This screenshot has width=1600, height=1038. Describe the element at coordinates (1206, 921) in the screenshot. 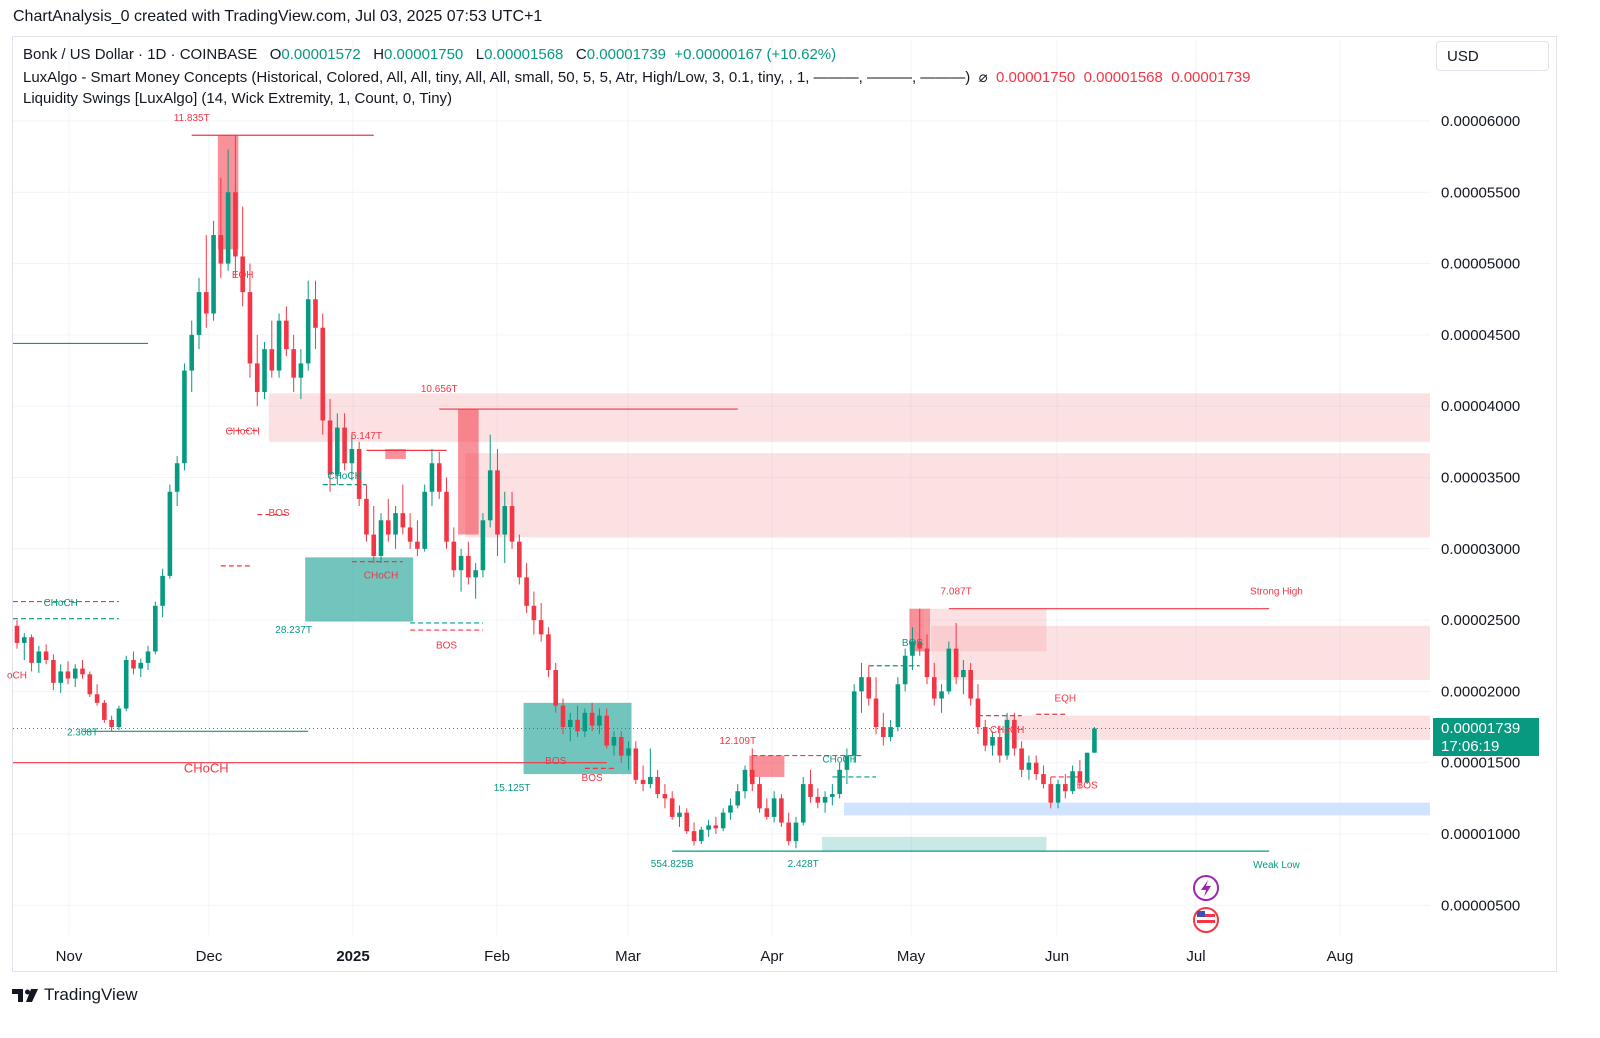

I see `us-flag-stripe-icon` at that location.